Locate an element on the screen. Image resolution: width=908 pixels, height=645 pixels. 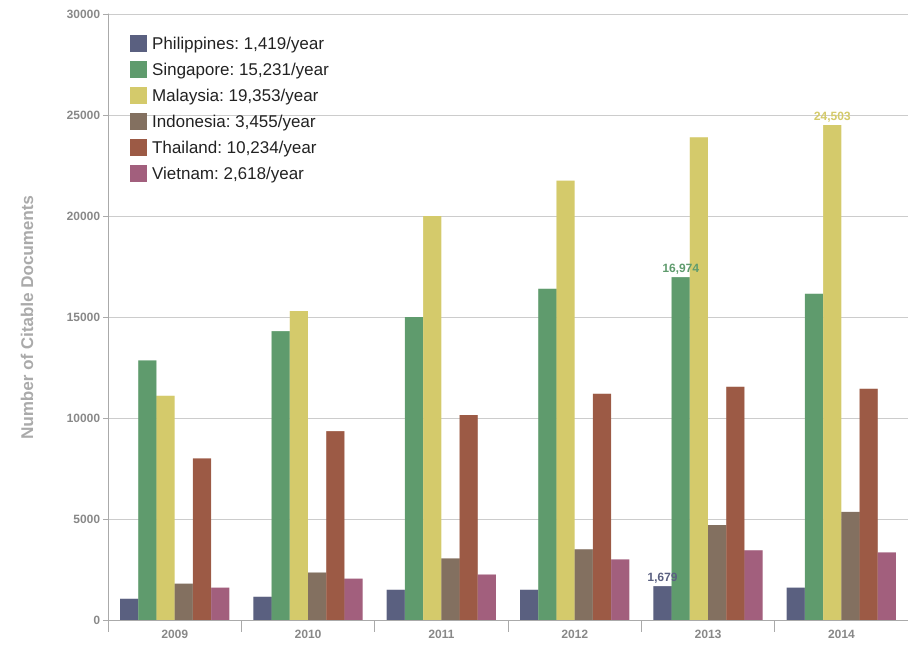
y-tick-label: 0 is located at coordinates (96, 620).